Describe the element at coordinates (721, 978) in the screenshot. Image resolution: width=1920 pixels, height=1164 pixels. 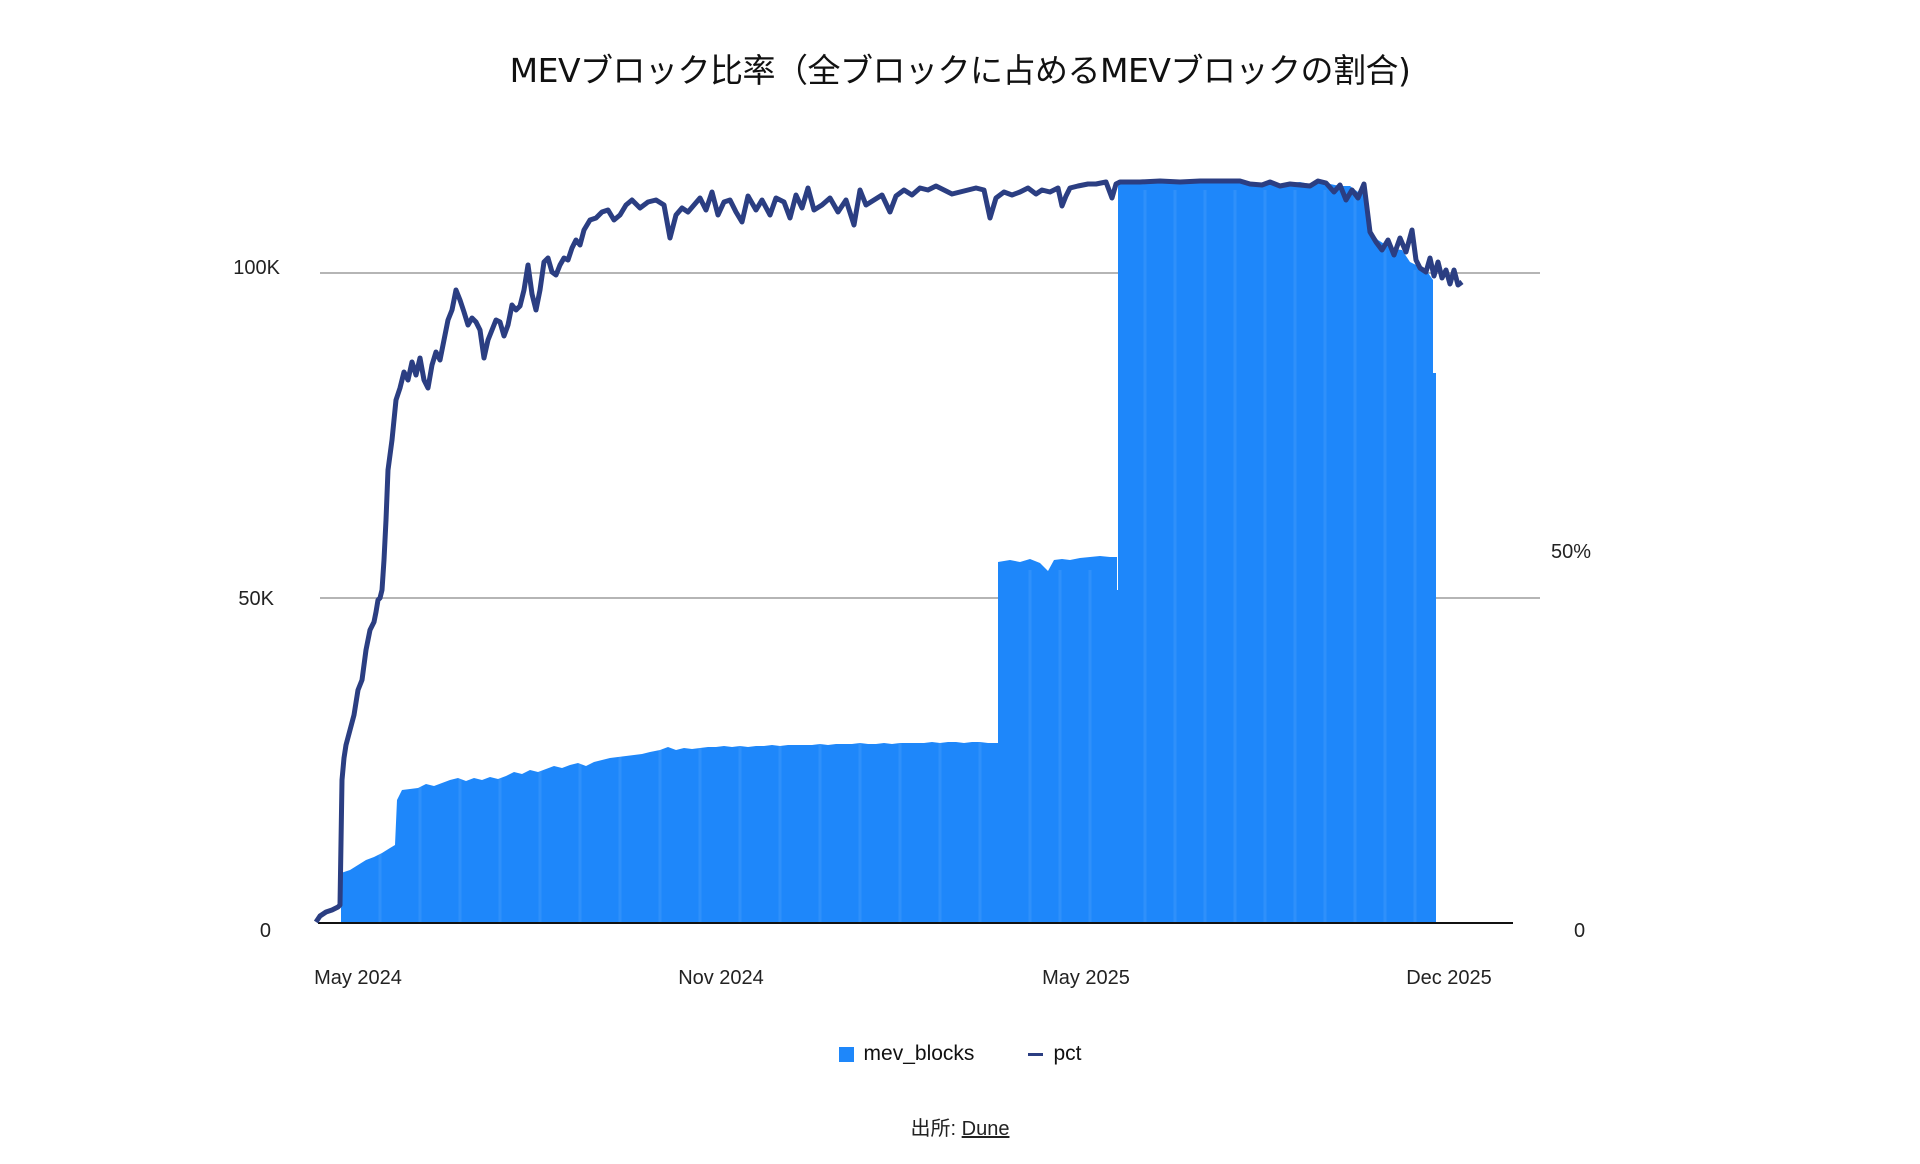
I see `x-tick-nov-2024: Nov 2024` at that location.